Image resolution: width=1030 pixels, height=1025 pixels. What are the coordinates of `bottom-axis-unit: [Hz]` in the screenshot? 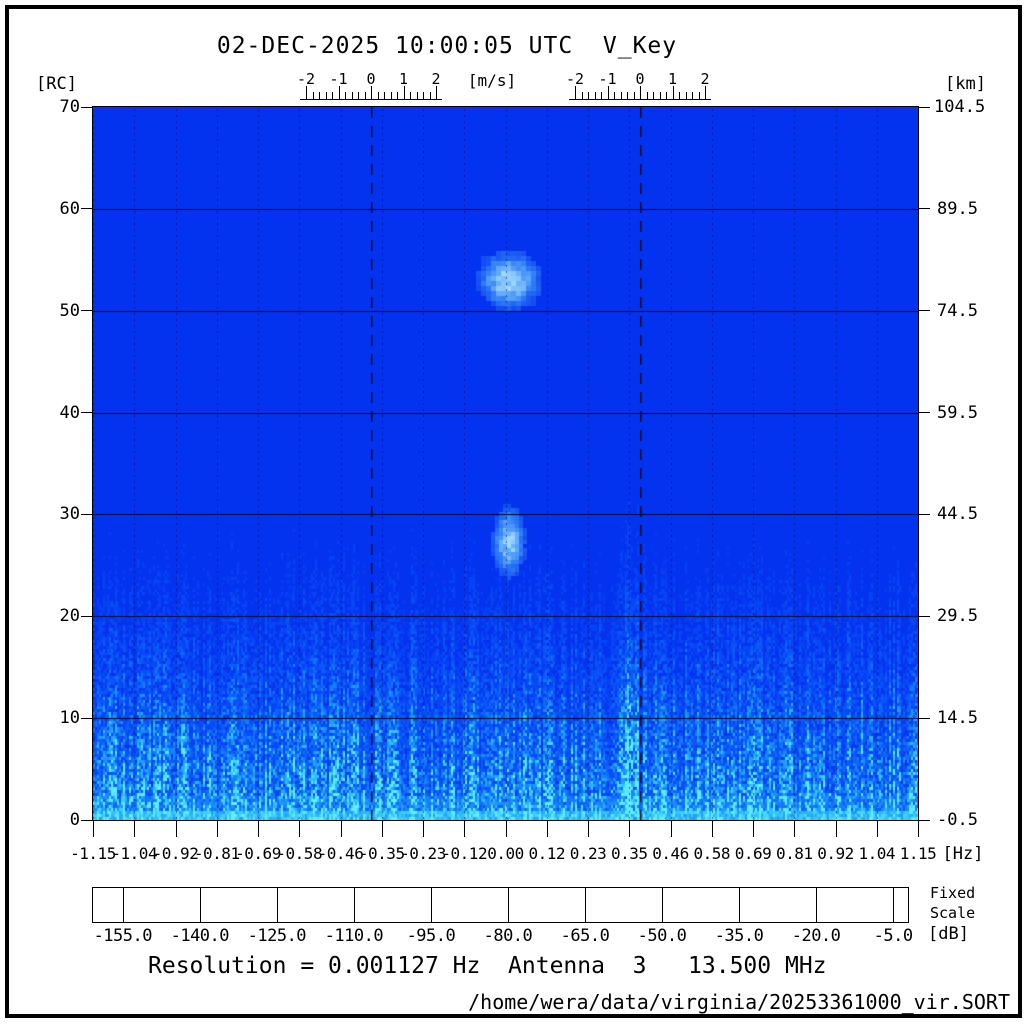 It's located at (963, 854).